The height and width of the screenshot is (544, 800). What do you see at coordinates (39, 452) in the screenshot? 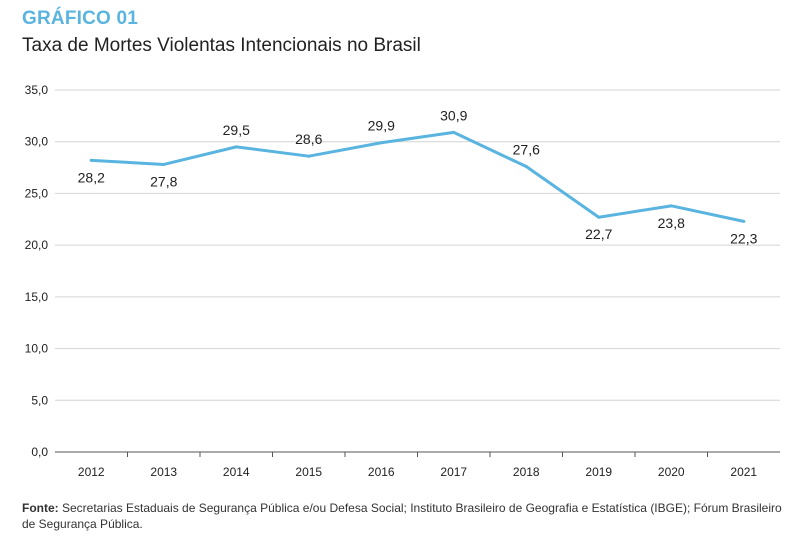
I see `y-tick-label: 0,0` at bounding box center [39, 452].